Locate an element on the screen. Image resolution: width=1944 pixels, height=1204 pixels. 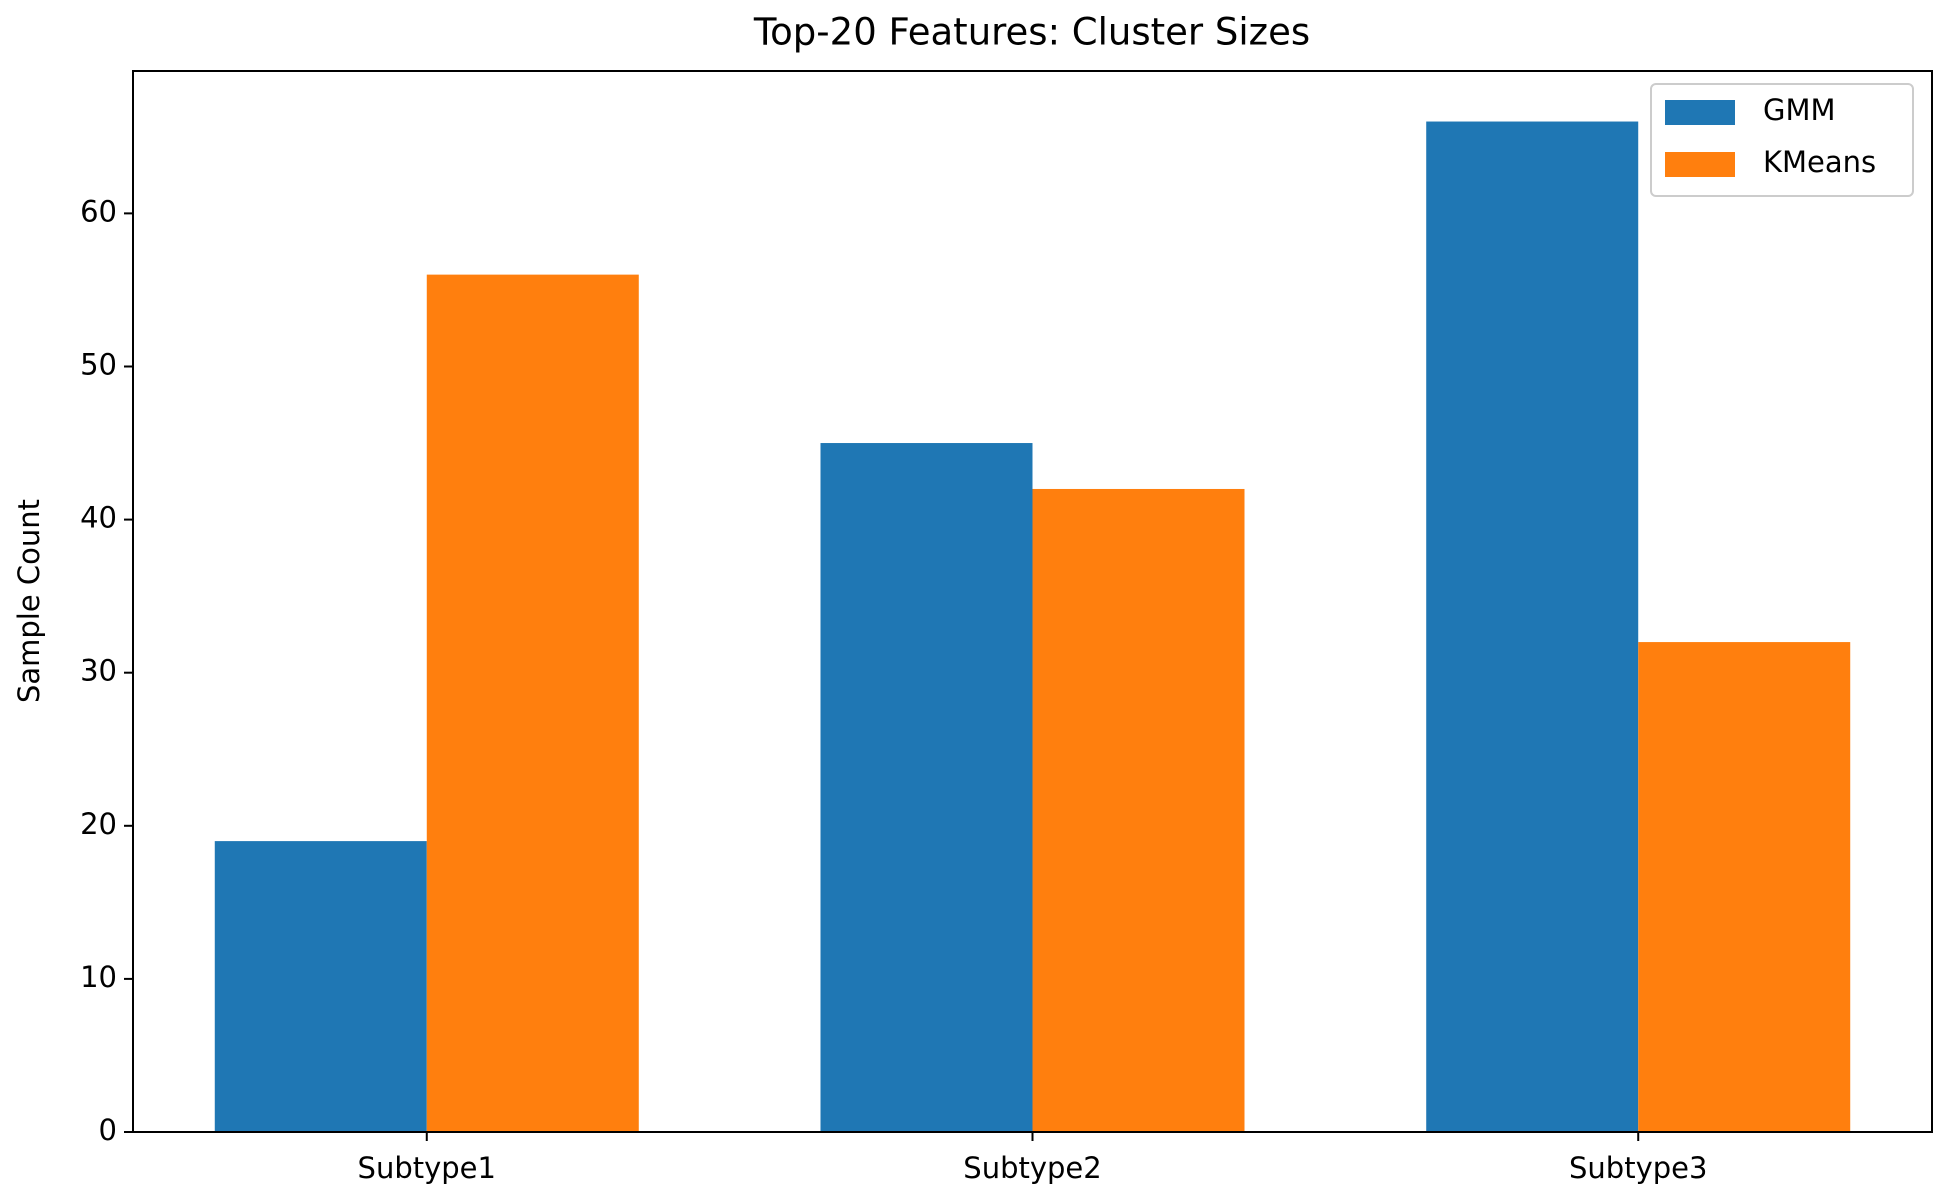
y-axis-label: Sample Count is located at coordinates (29, 601).